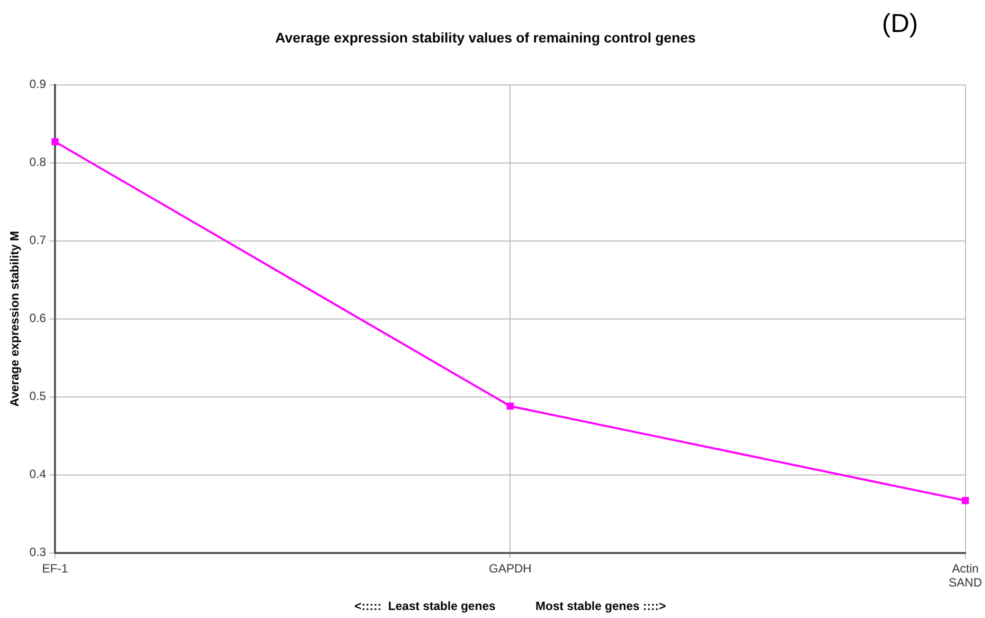  Describe the element at coordinates (485, 37) in the screenshot. I see `chart-title: Average expression stability values of remaining control genes` at that location.